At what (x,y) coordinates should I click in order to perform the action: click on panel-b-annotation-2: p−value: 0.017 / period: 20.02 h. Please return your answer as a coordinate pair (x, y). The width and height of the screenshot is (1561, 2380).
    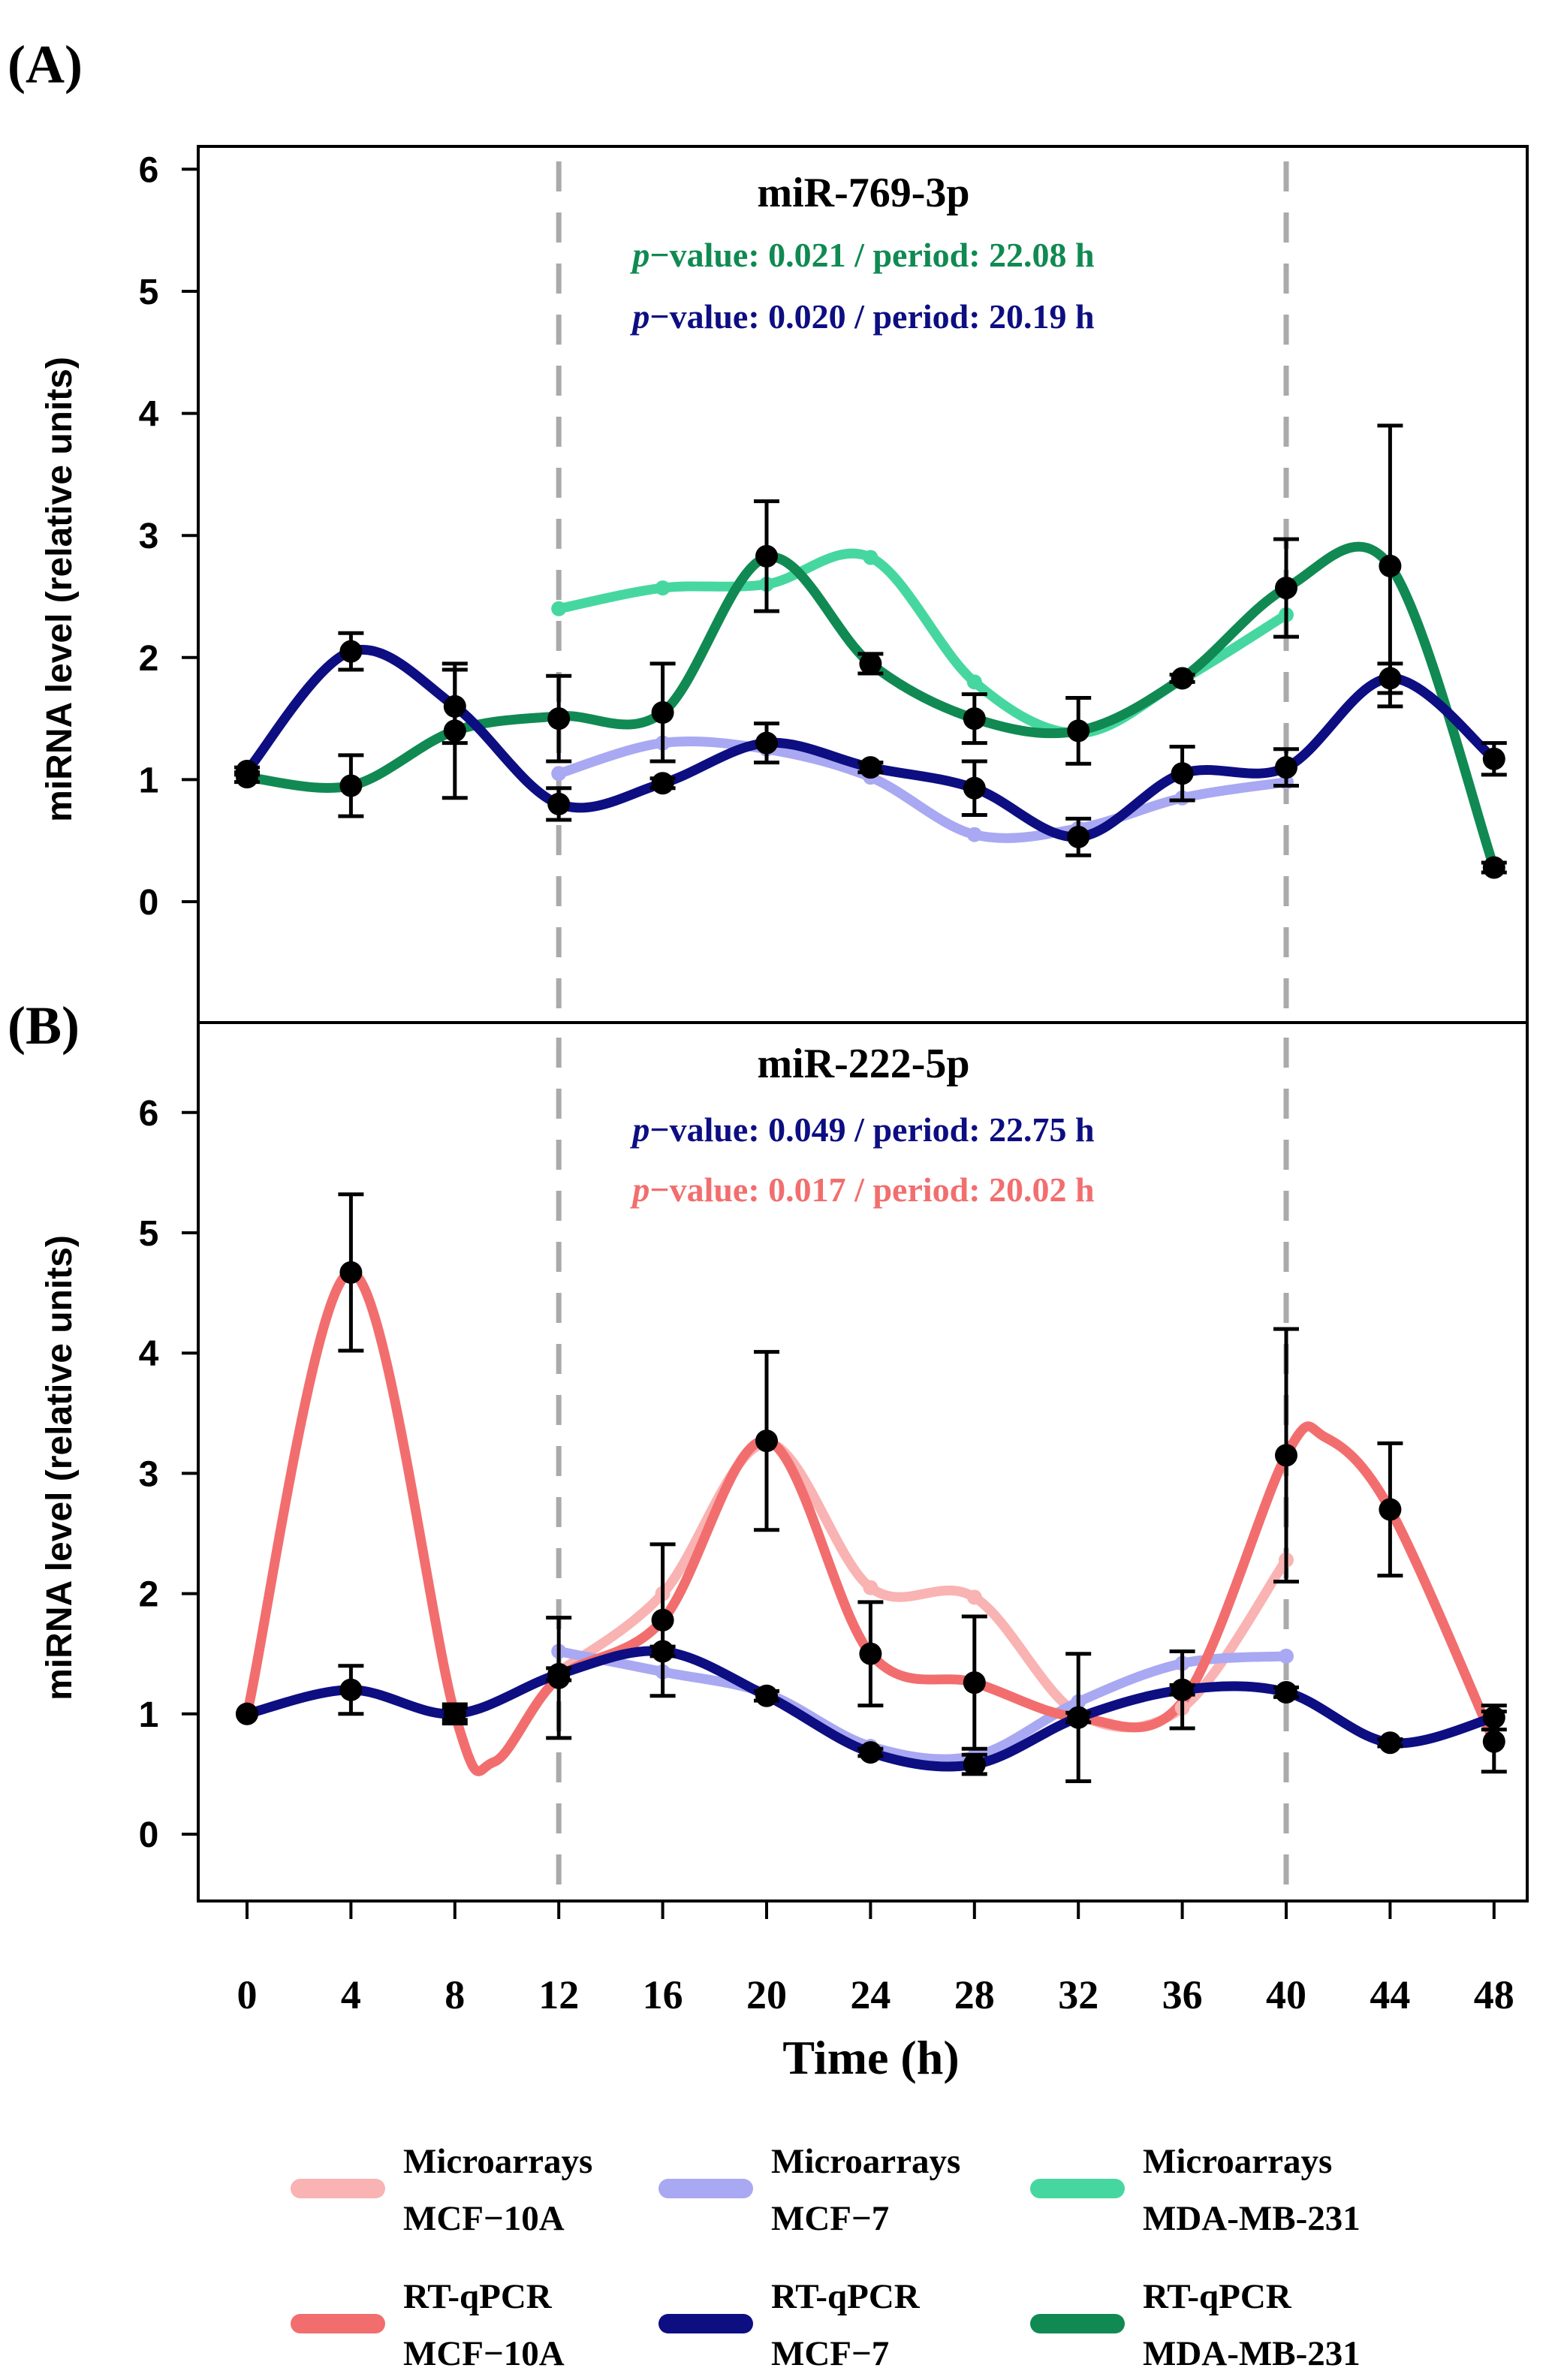
    Looking at the image, I should click on (861, 1189).